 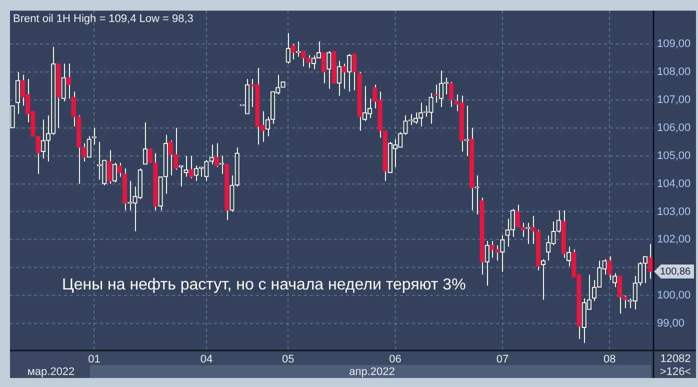 I want to click on y-tick-label: 105,00, so click(x=674, y=156).